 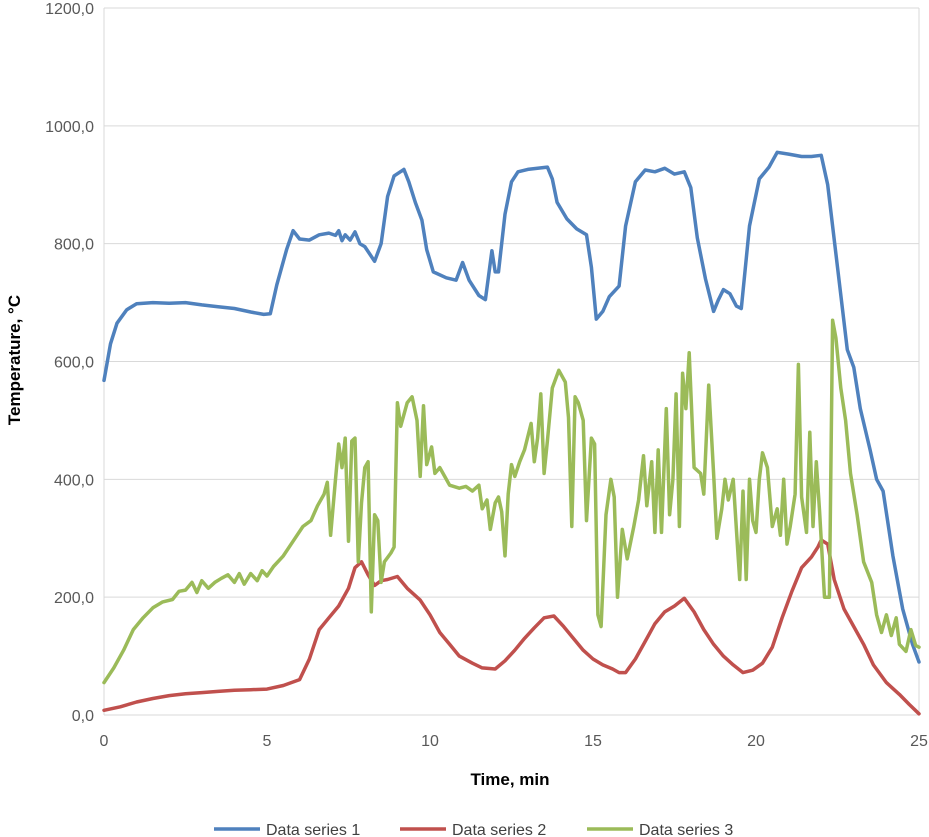 I want to click on x-tick-label: 5, so click(x=267, y=741).